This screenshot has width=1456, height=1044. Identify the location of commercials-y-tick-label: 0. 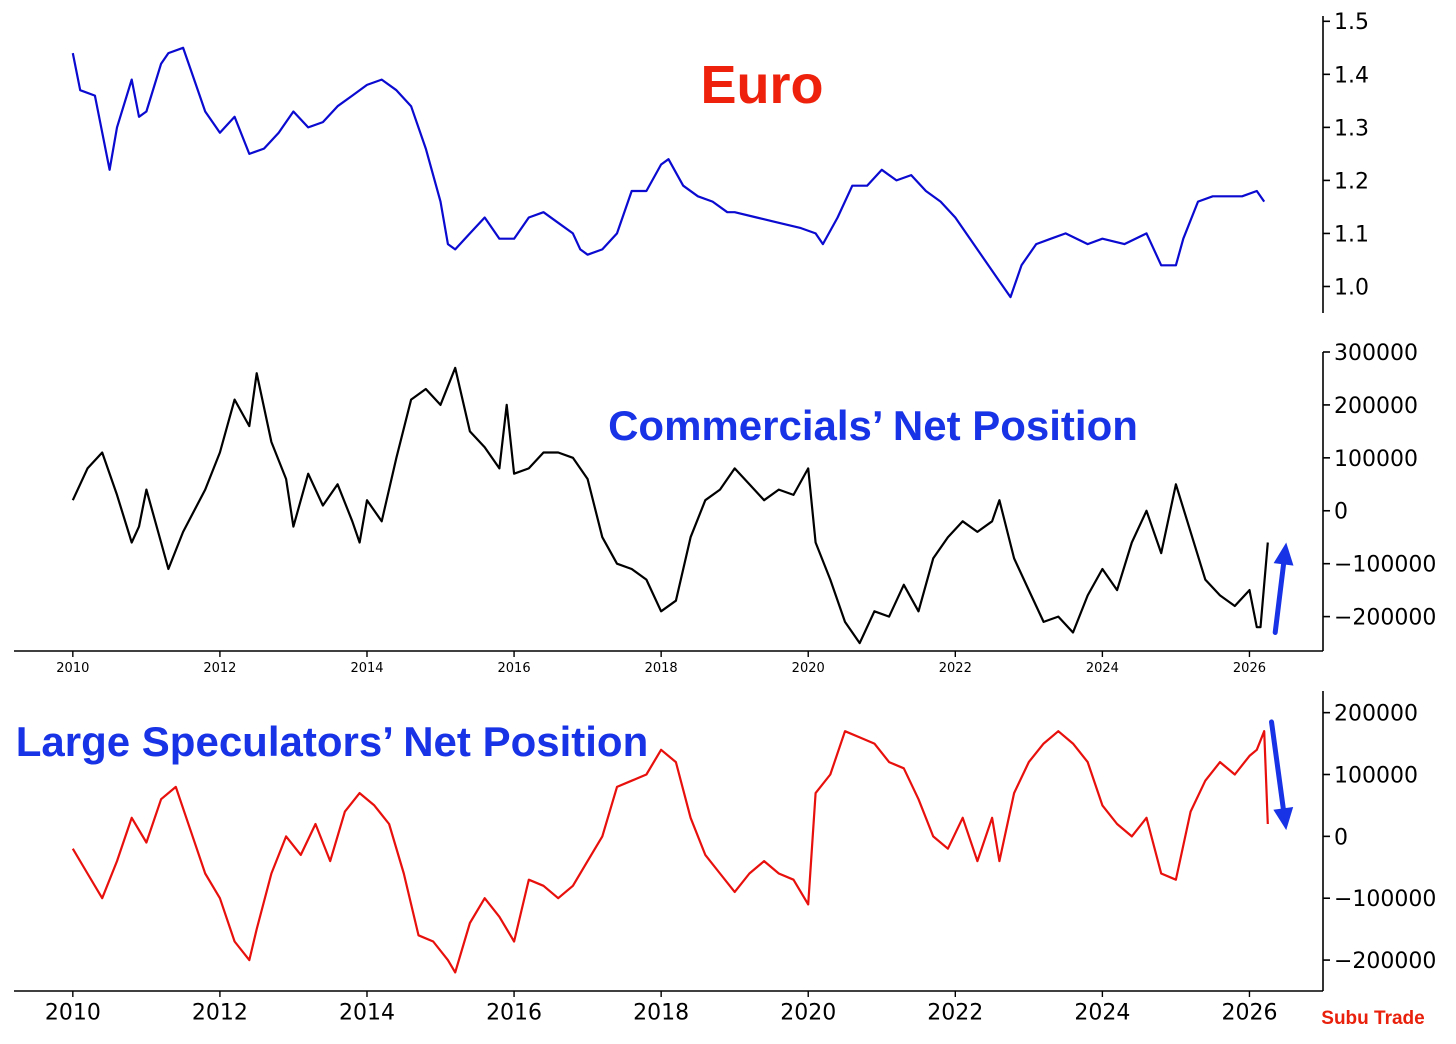
(1341, 512).